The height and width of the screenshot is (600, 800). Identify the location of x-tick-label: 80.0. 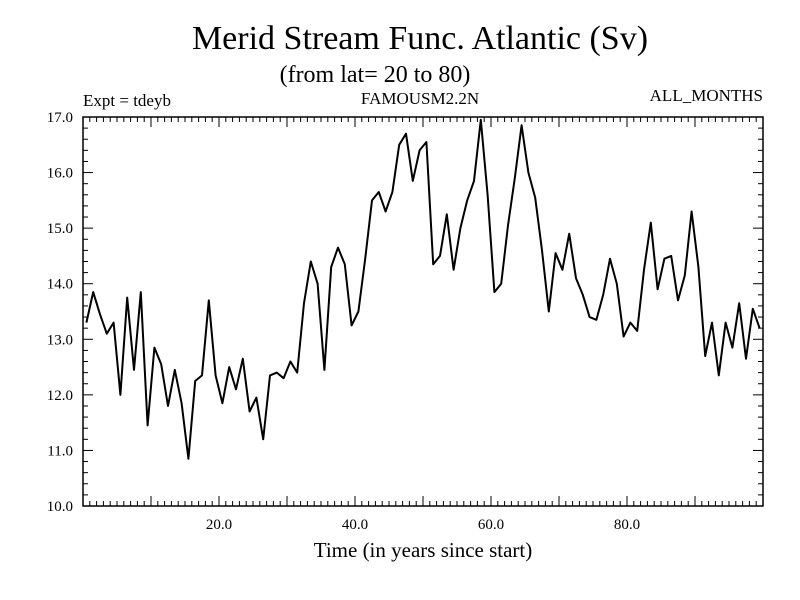
(627, 525).